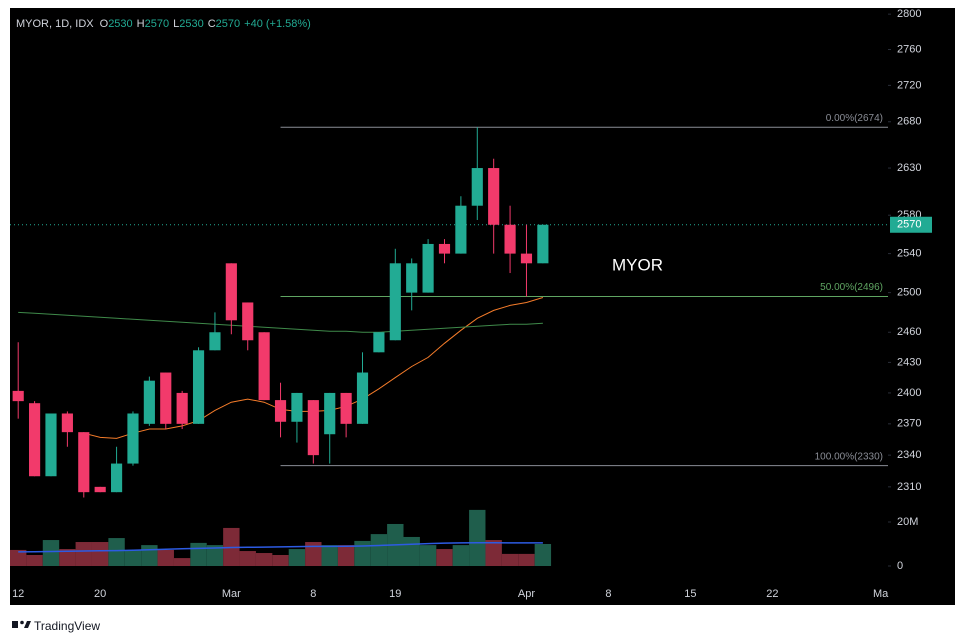 The width and height of the screenshot is (965, 643). I want to click on legend-key: L, so click(176, 24).